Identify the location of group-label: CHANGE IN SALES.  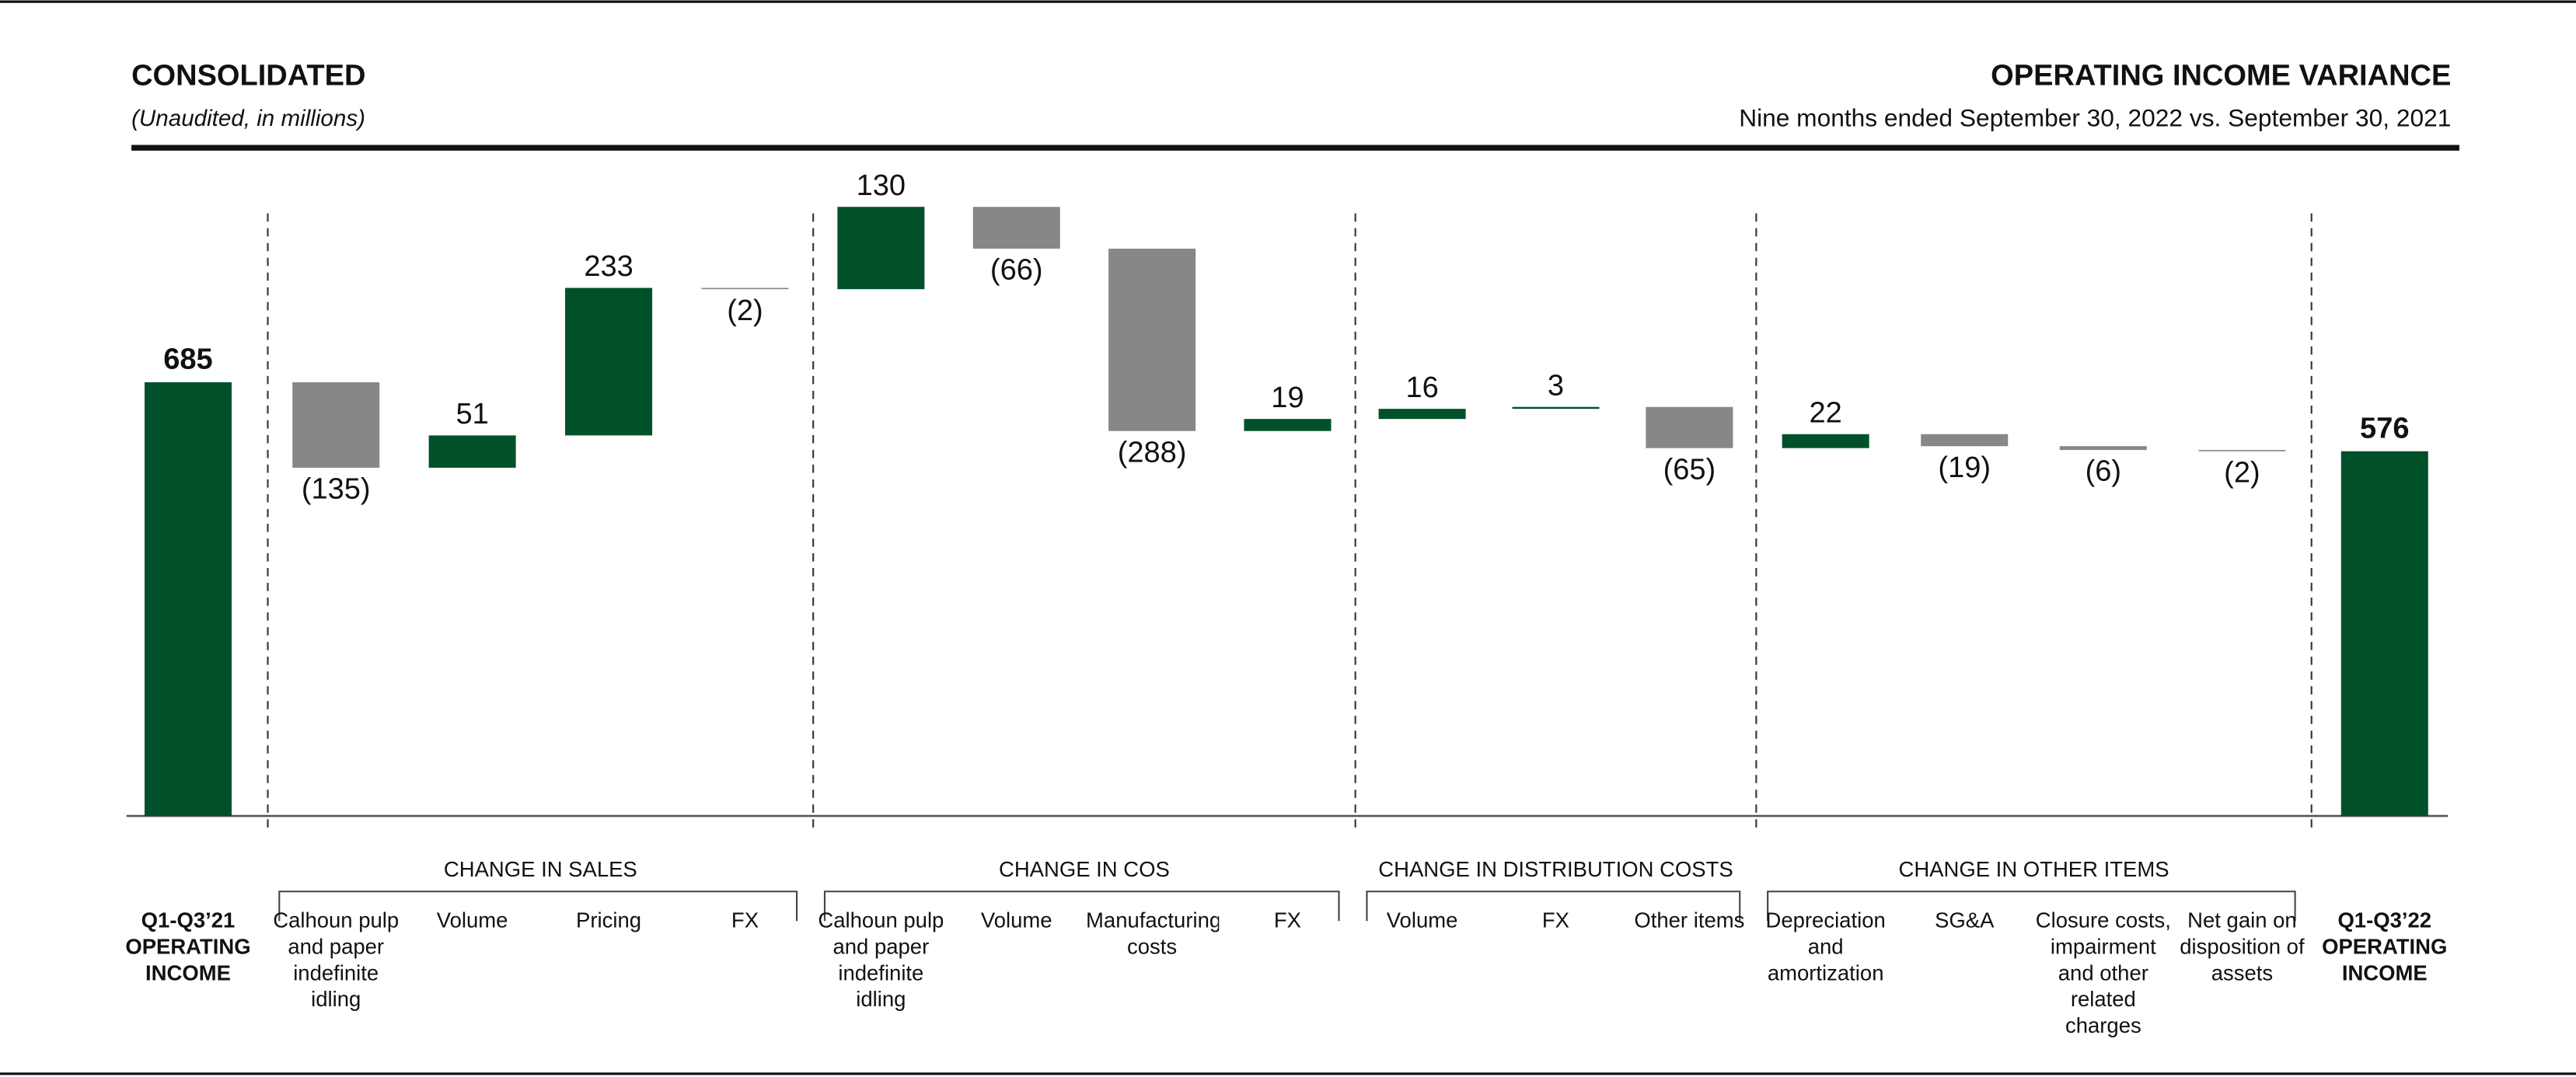
(540, 869).